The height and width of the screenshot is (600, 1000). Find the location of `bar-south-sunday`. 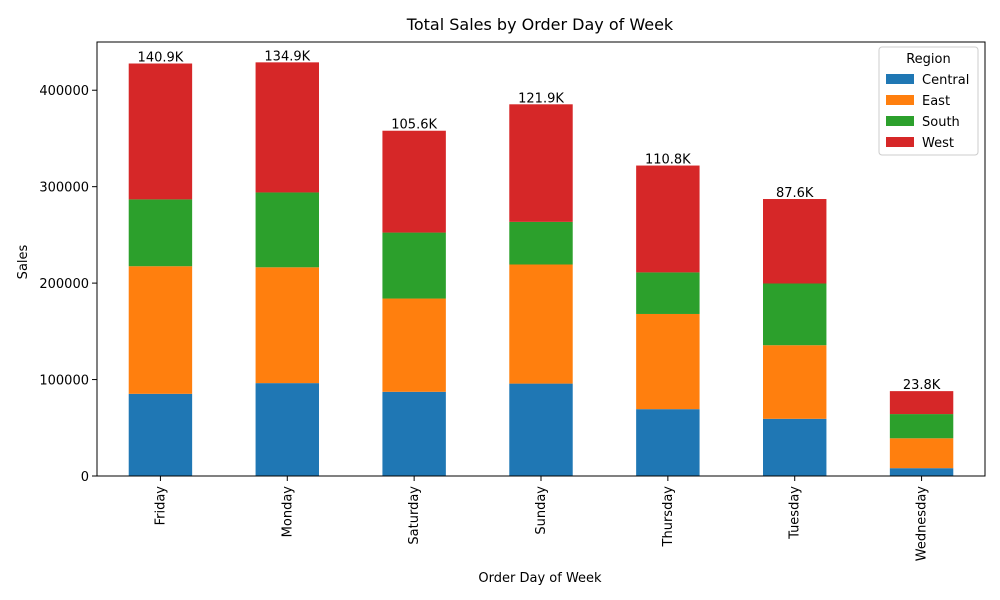

bar-south-sunday is located at coordinates (541, 243).